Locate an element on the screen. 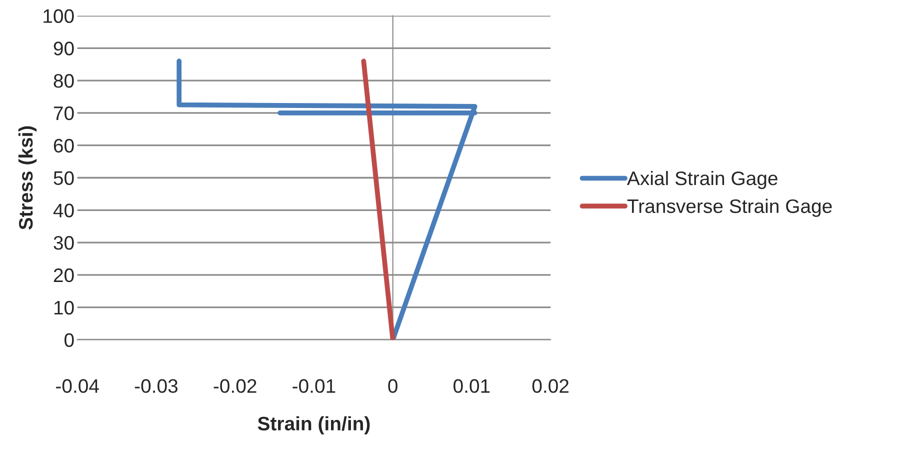 The width and height of the screenshot is (910, 450). x-tick-label: 0.02 is located at coordinates (550, 386).